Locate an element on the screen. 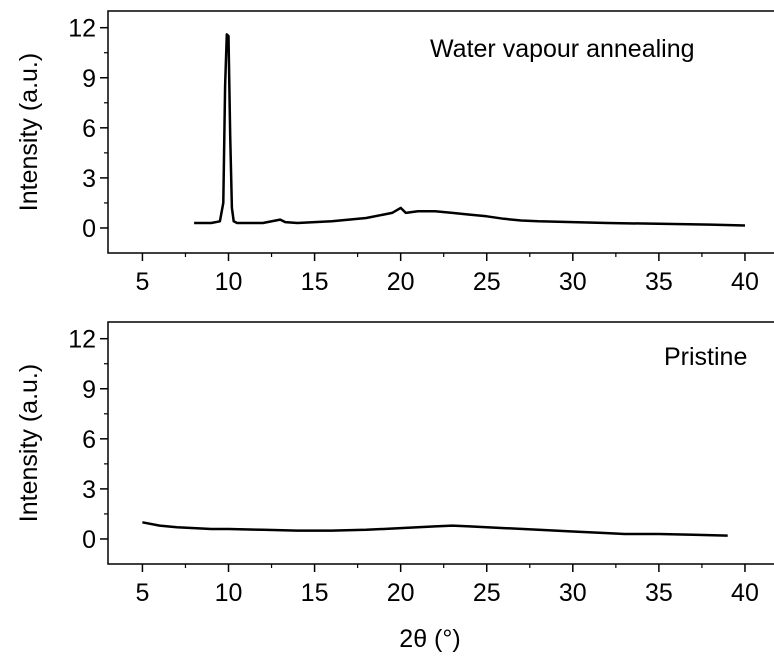  series-line is located at coordinates (435, 529).